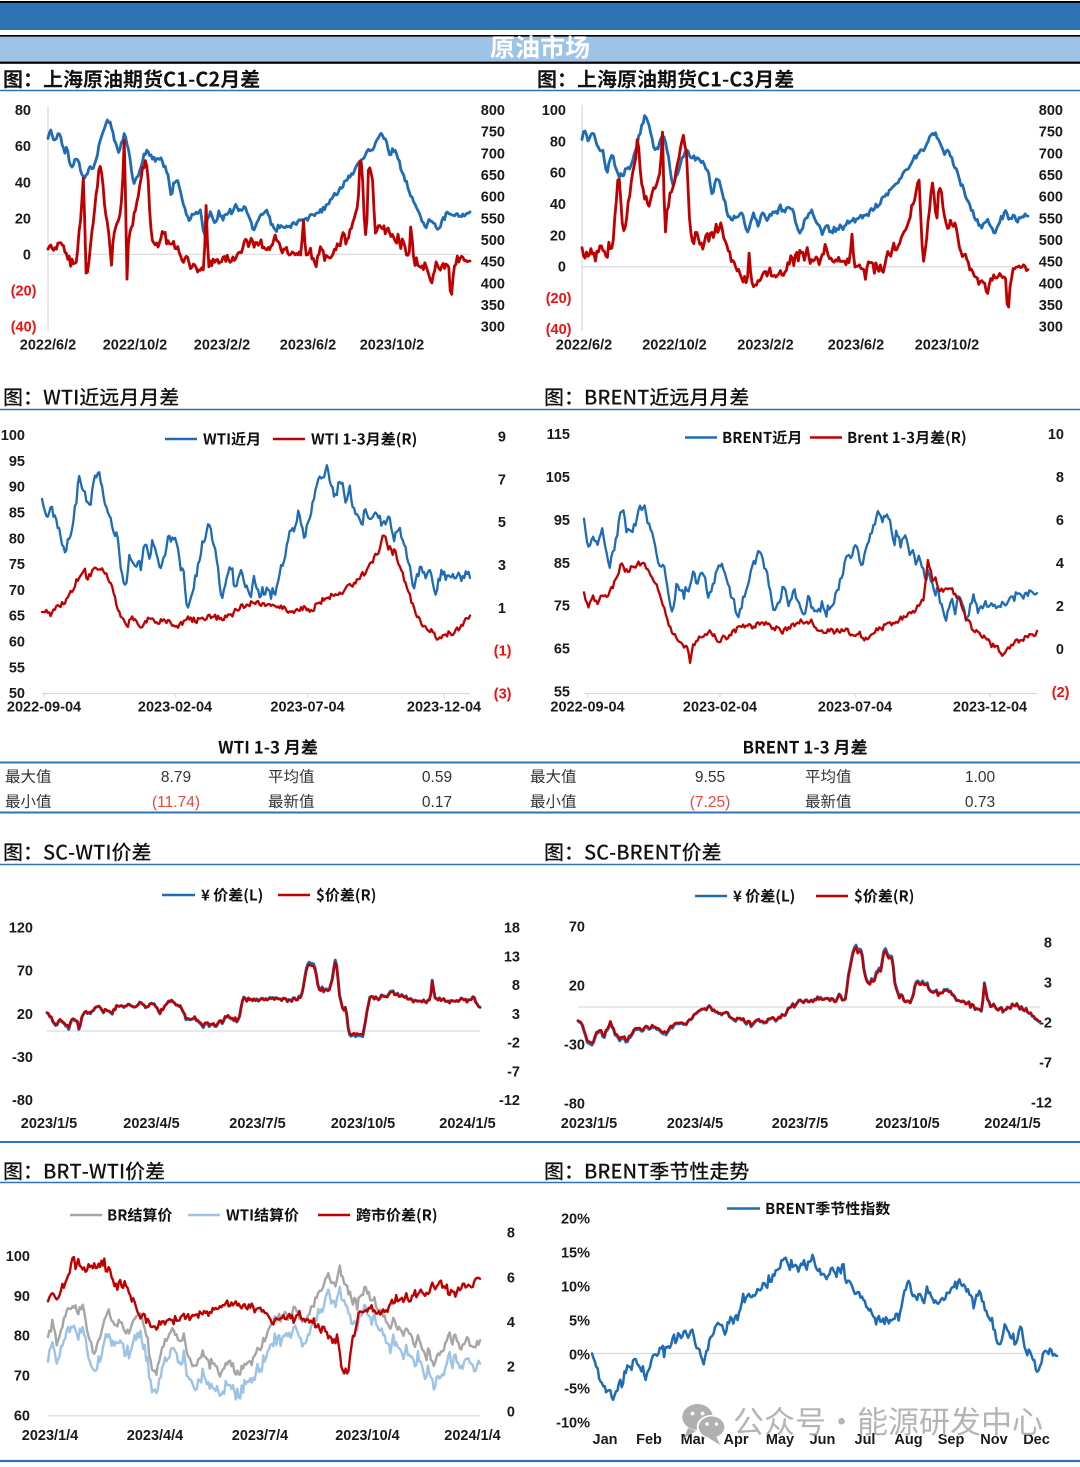  What do you see at coordinates (511, 1368) in the screenshot?
I see `svg-text: 2` at bounding box center [511, 1368].